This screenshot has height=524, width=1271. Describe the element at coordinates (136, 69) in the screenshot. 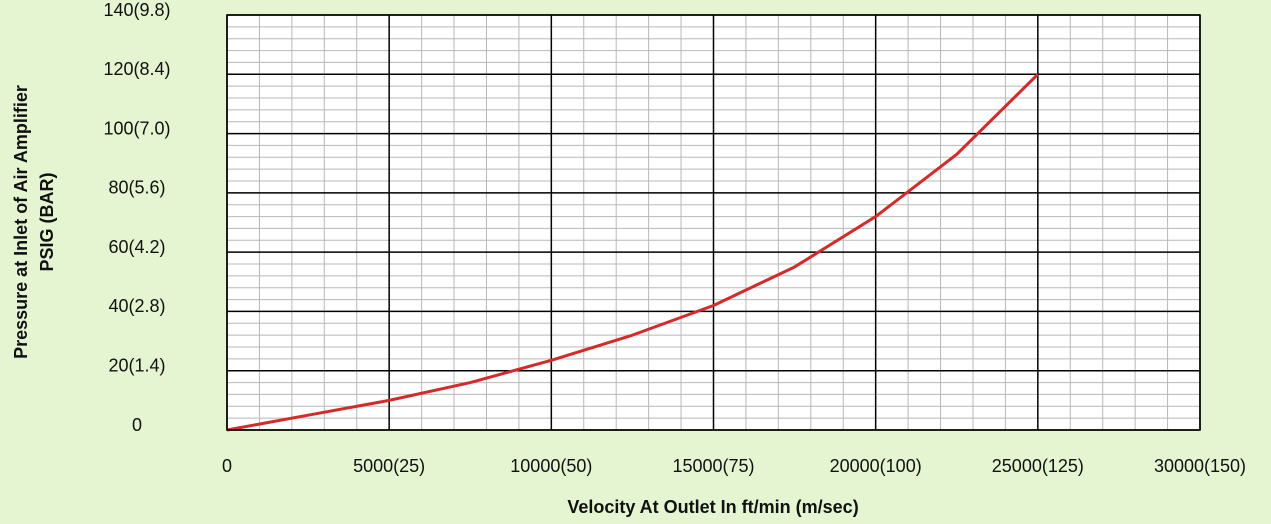

I see `y-tick-label: 120(8.4)` at that location.